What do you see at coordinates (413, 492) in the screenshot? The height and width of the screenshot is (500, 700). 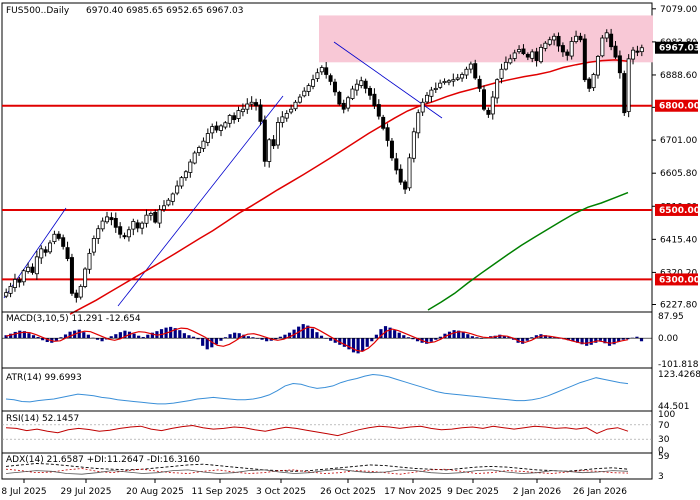 I see `date-tick-label: 17 Nov 2025` at bounding box center [413, 492].